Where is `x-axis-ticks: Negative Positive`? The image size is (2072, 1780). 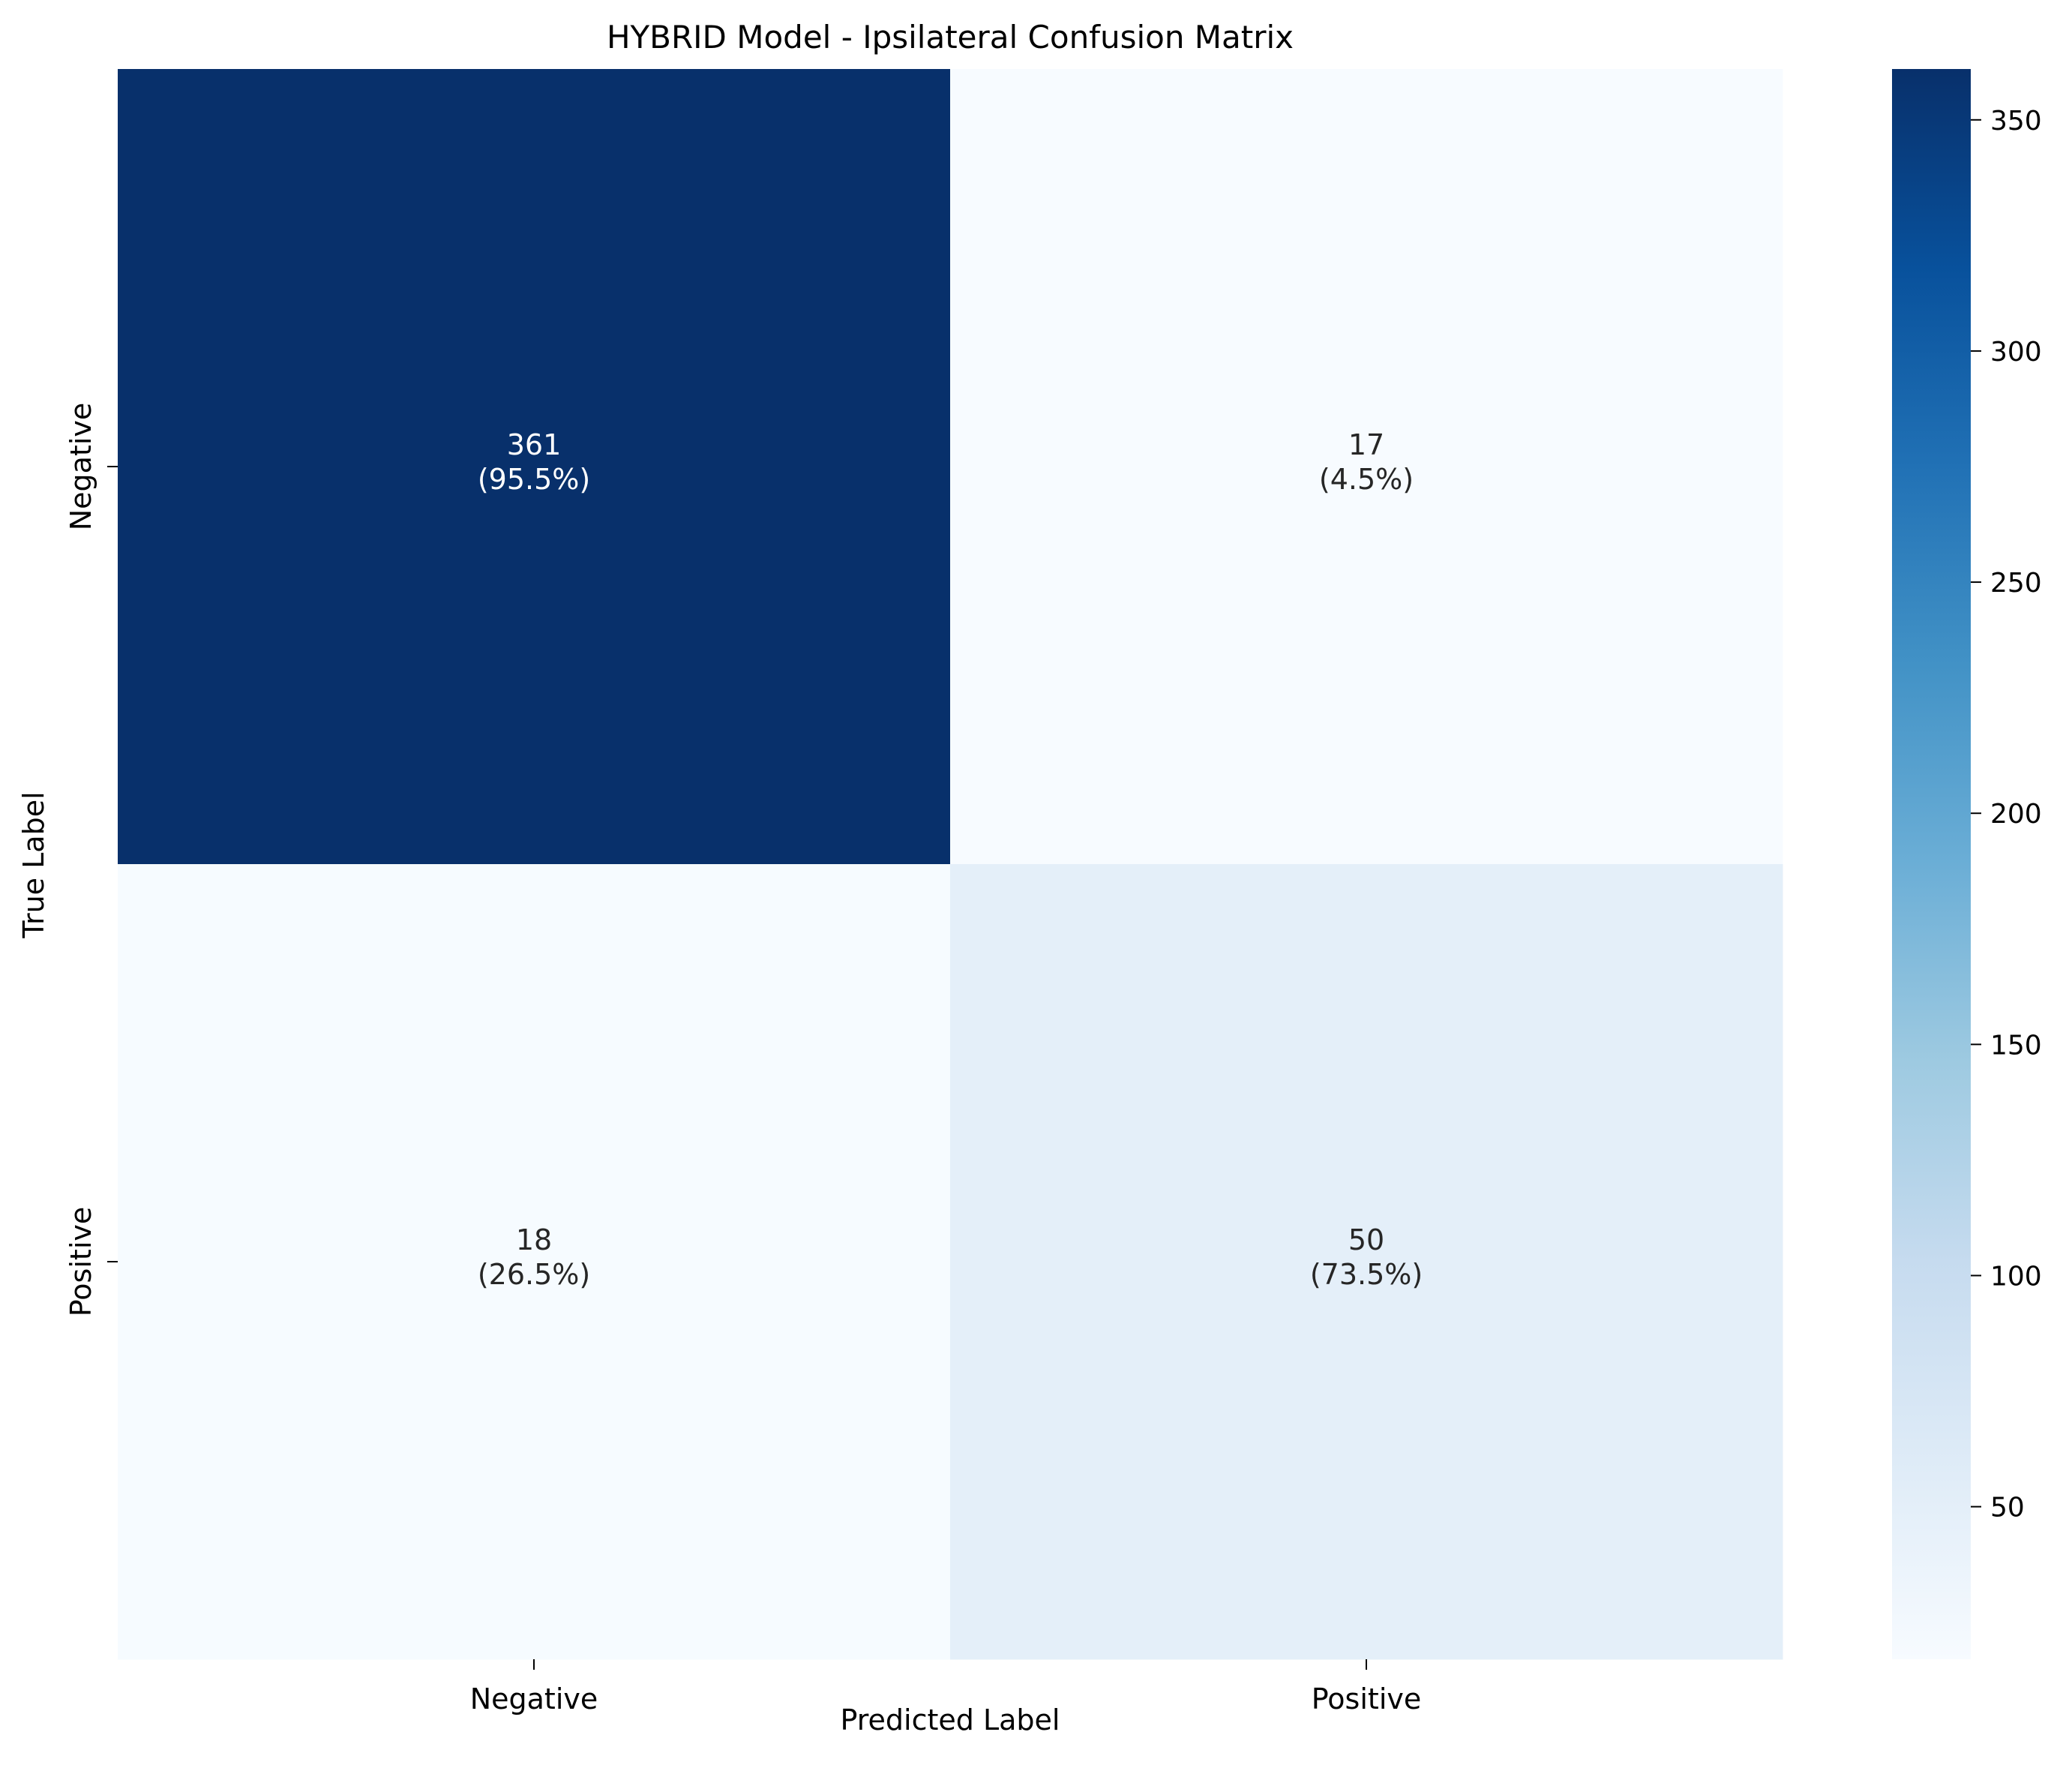
x-axis-ticks: Negative Positive is located at coordinates (946, 1687).